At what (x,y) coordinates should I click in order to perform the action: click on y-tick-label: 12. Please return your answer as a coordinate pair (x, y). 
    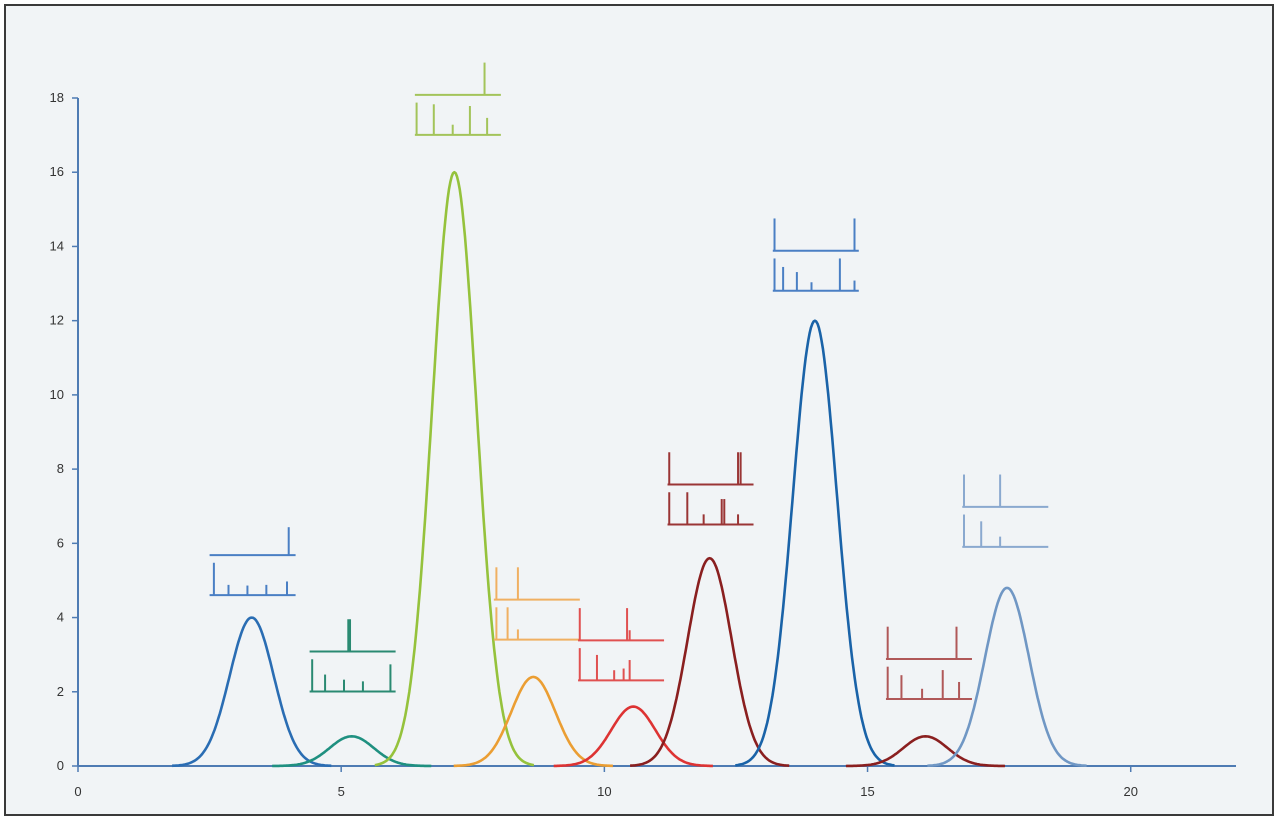
    Looking at the image, I should click on (57, 320).